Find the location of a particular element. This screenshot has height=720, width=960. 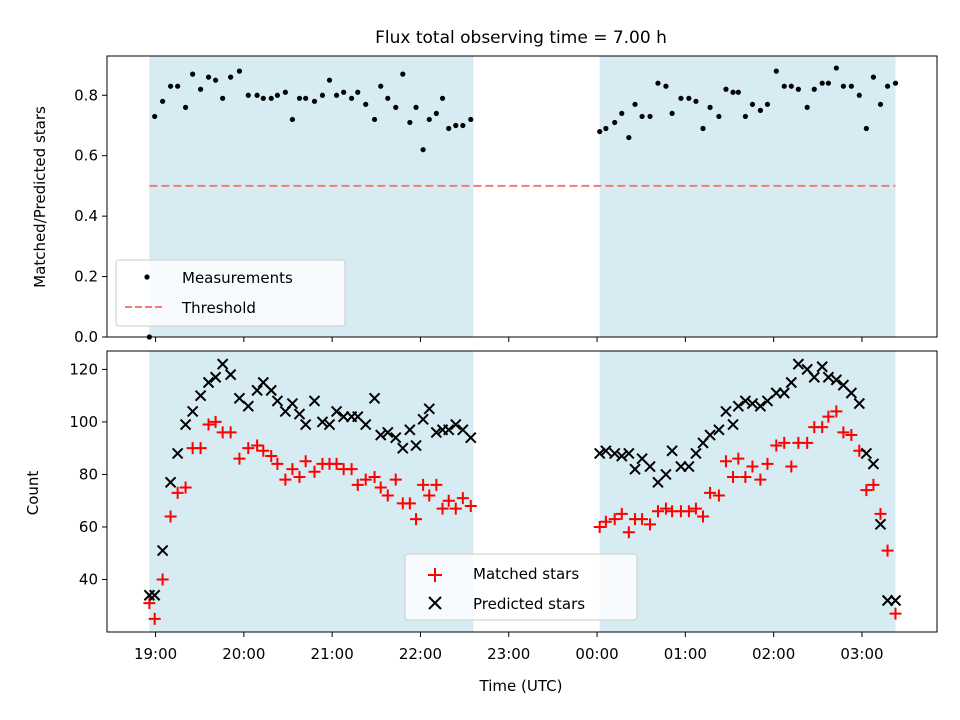

count-legend: Matched stars Predicted stars is located at coordinates (521, 587).